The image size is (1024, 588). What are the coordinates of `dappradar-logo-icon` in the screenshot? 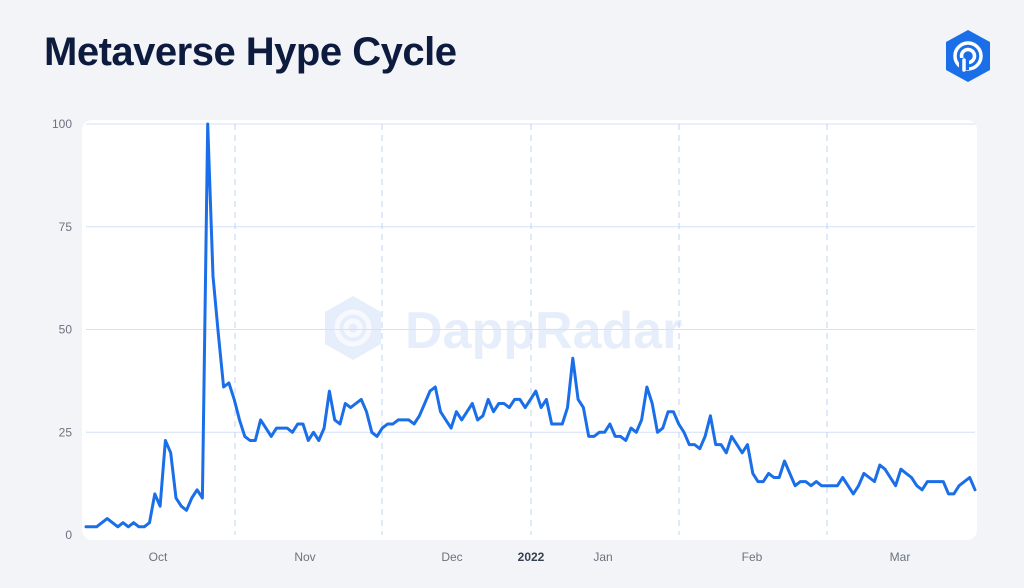 It's located at (968, 56).